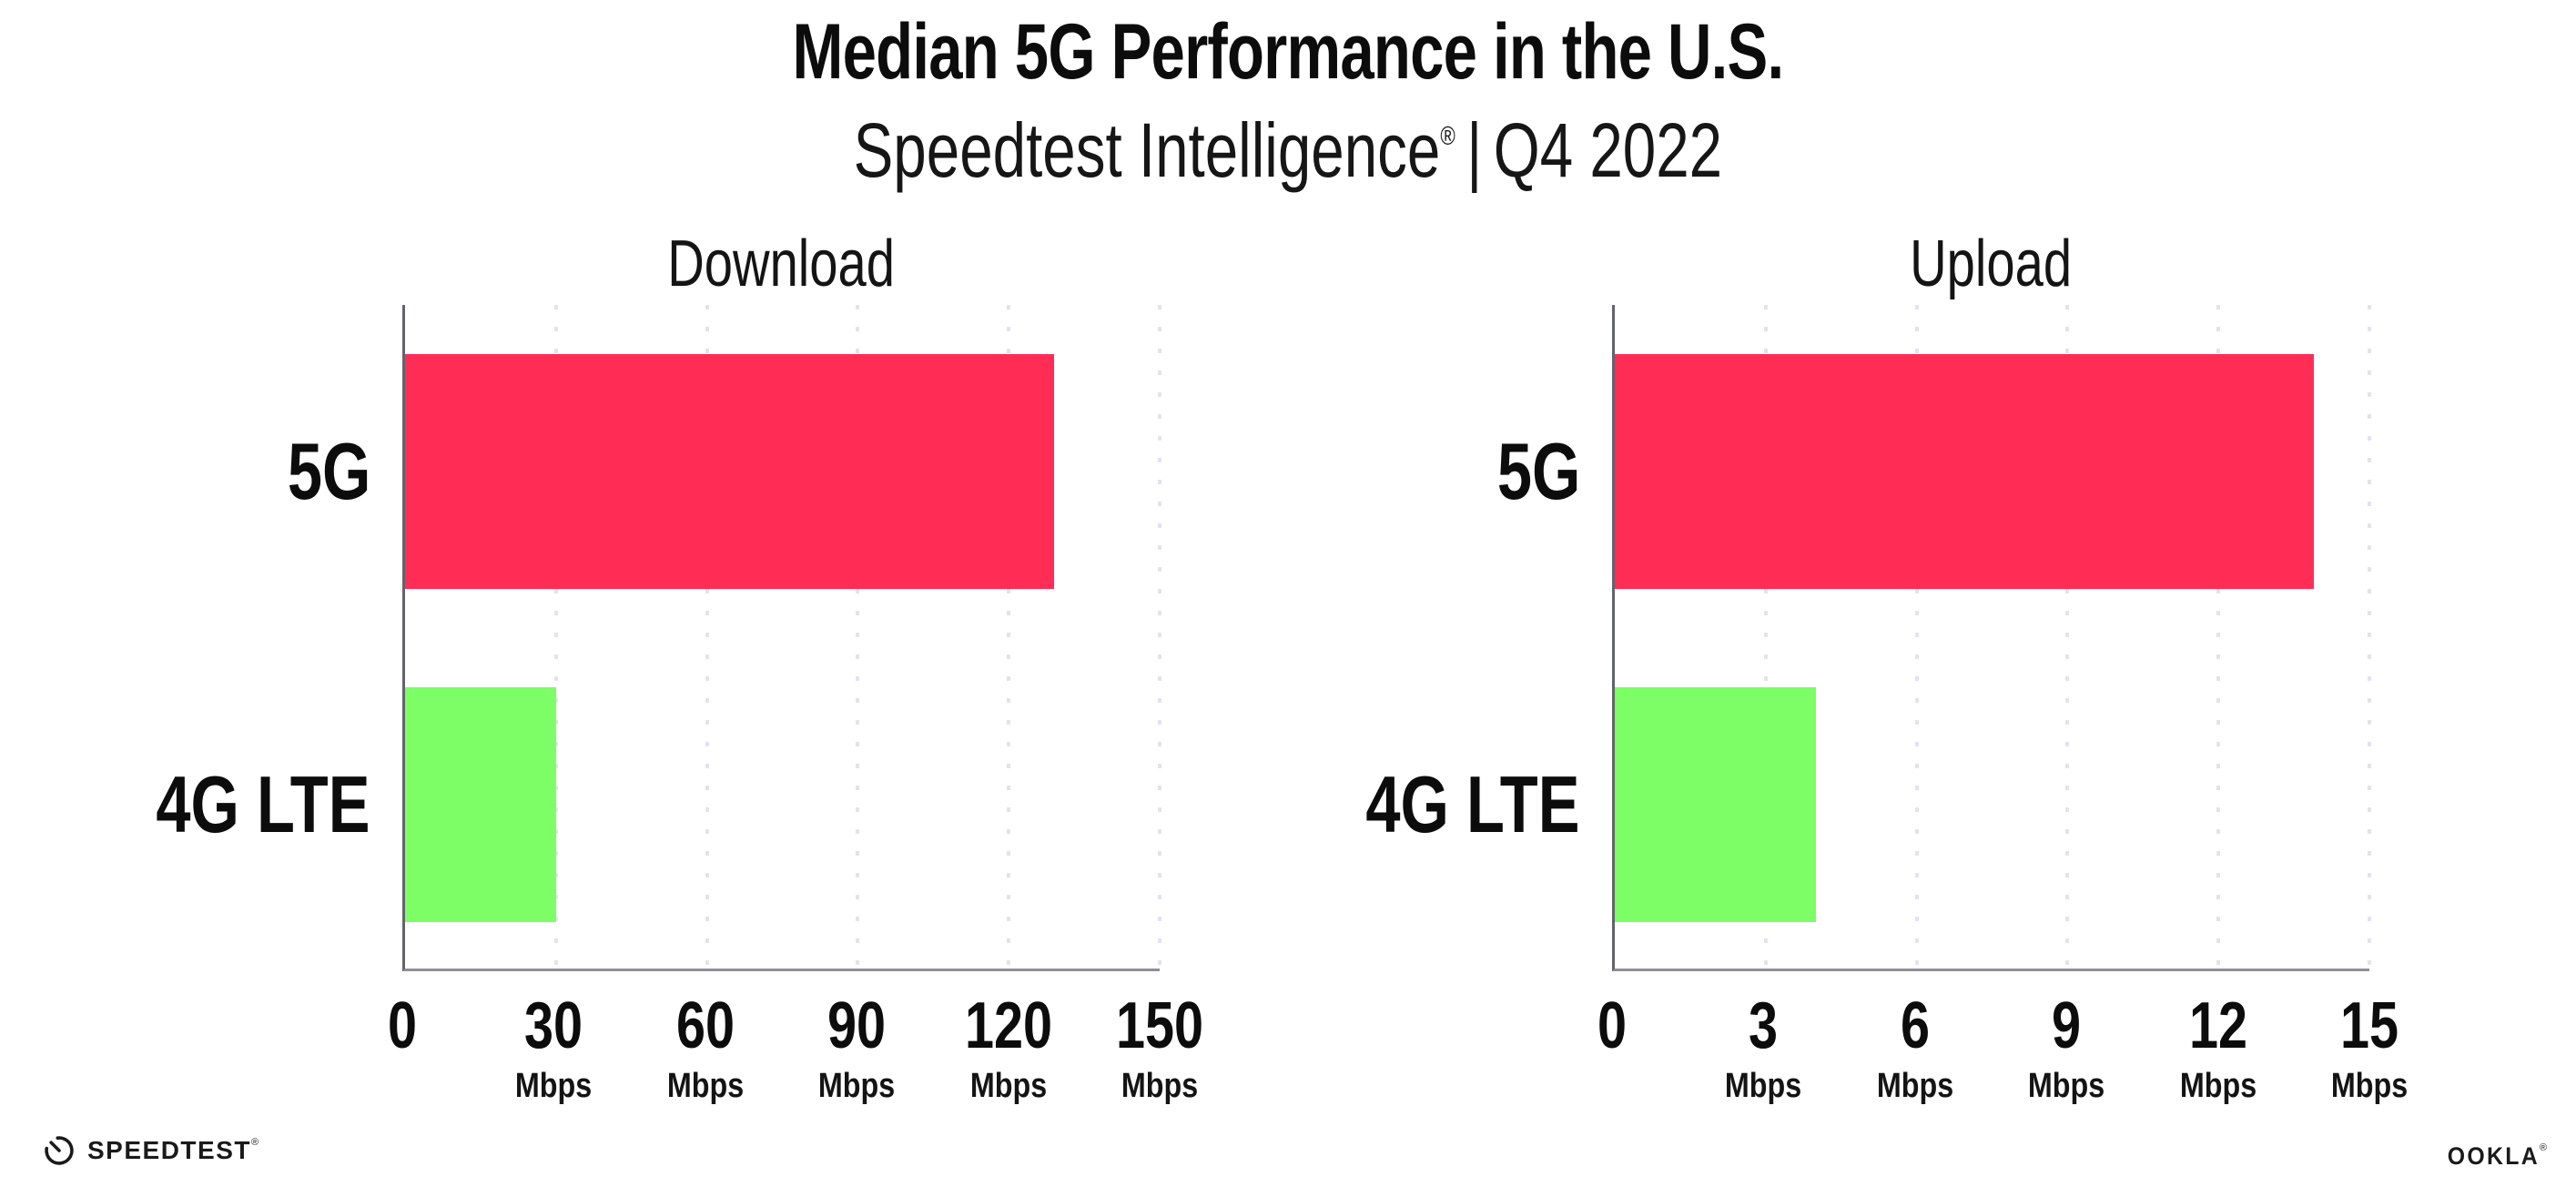  I want to click on subtitle: Speedtest Intelligence® | Q4 2022, so click(1288, 146).